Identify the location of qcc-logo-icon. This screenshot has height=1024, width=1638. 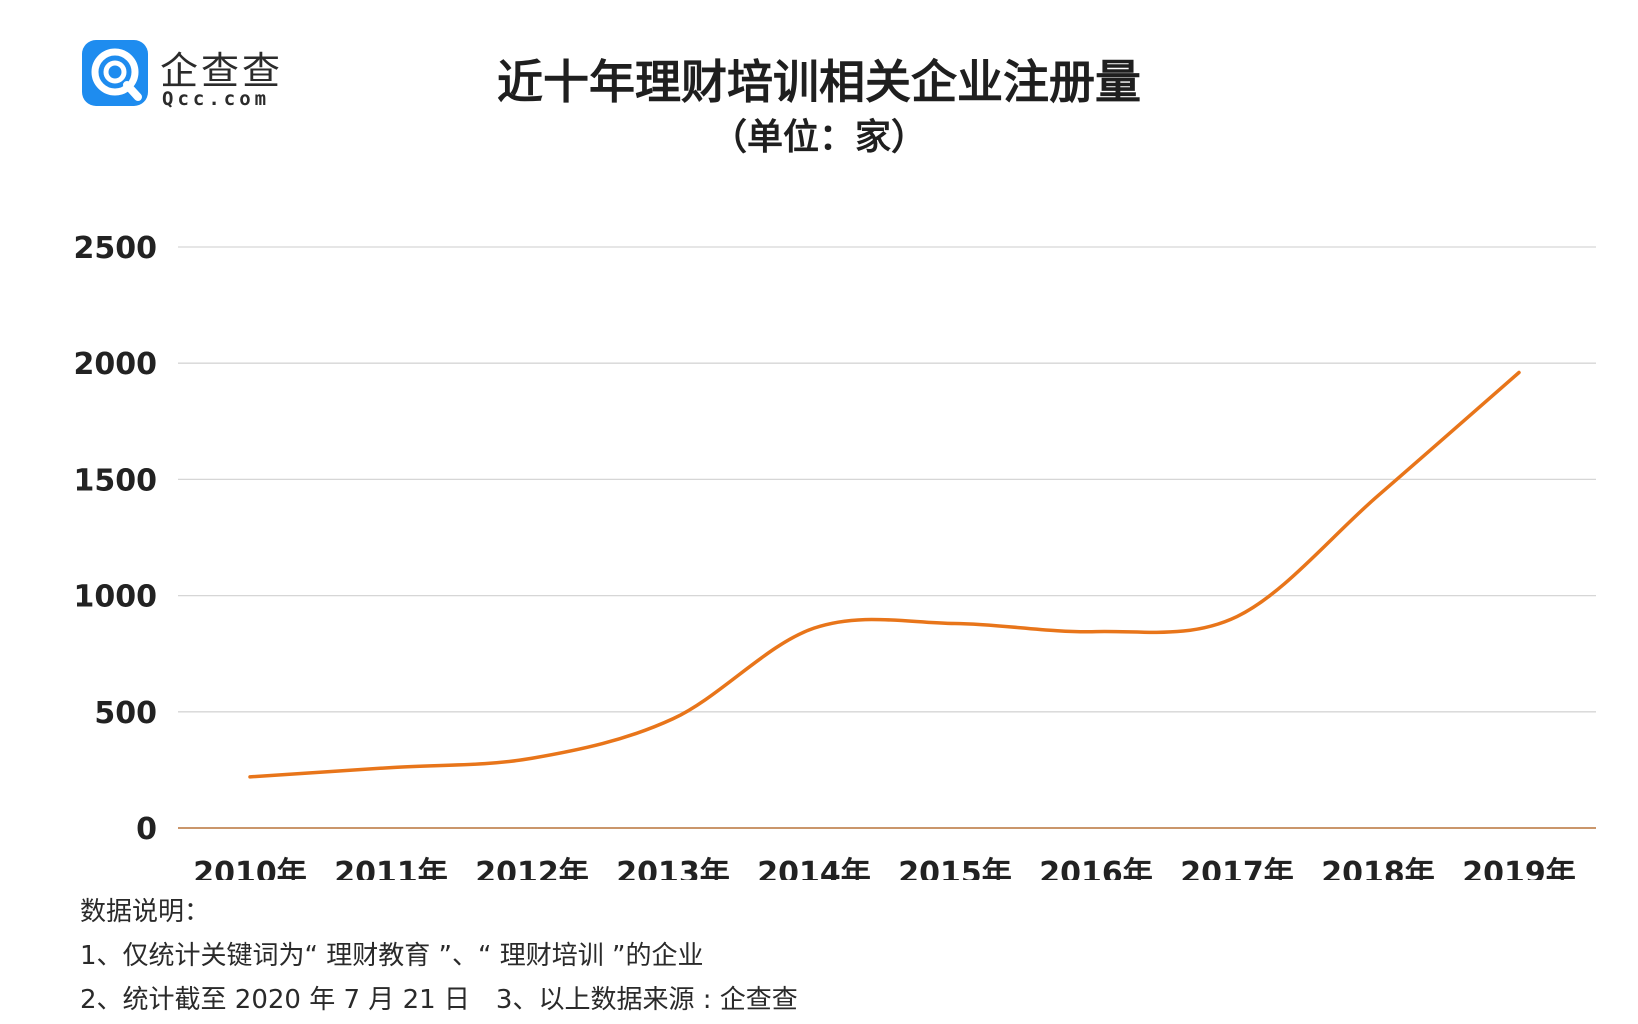
(115, 73).